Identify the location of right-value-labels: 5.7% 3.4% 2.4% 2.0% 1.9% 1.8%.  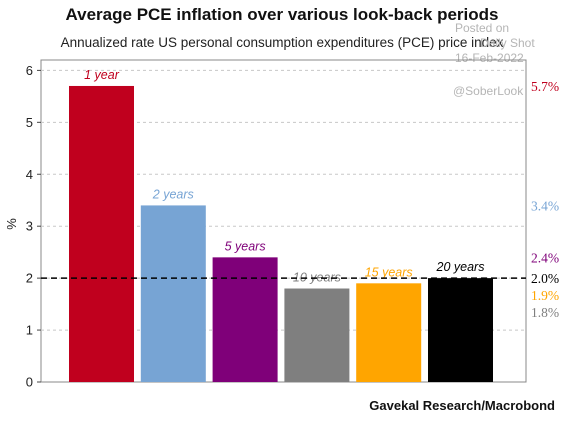
(545, 199).